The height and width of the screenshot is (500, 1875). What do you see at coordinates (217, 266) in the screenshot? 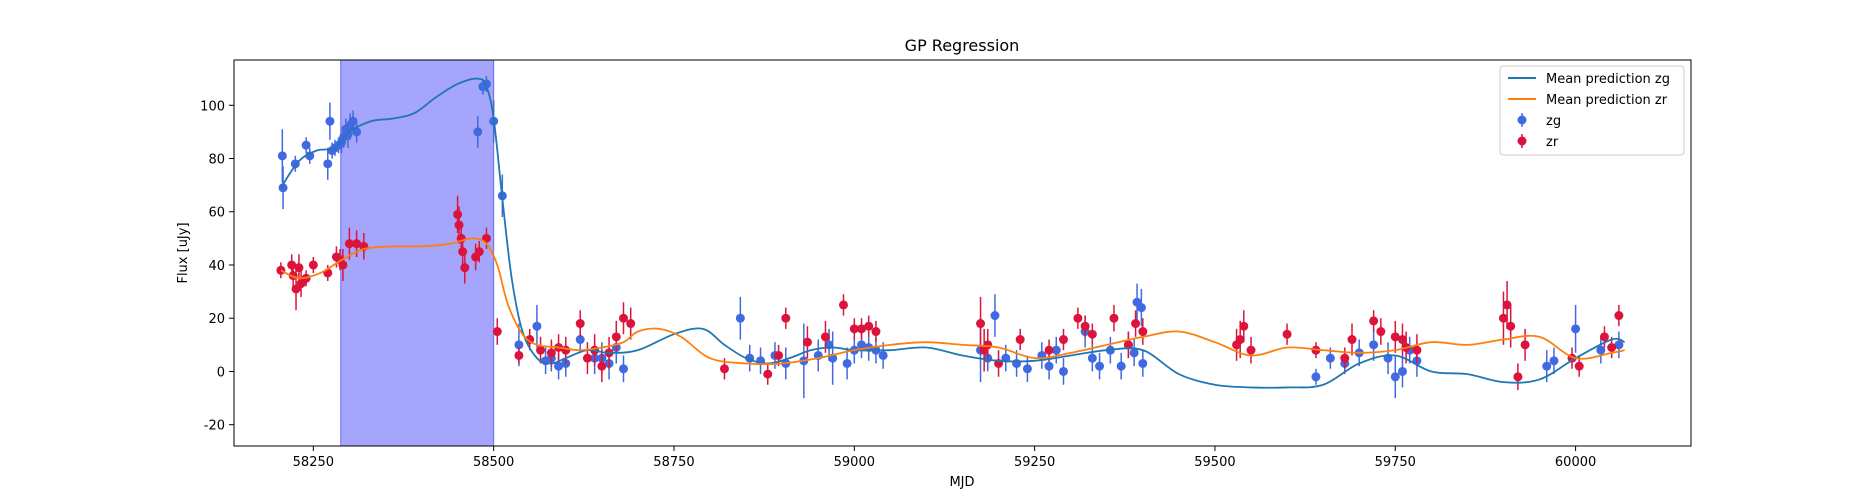
I see `y-axis: -20 0 20 40 60 80 100` at bounding box center [217, 266].